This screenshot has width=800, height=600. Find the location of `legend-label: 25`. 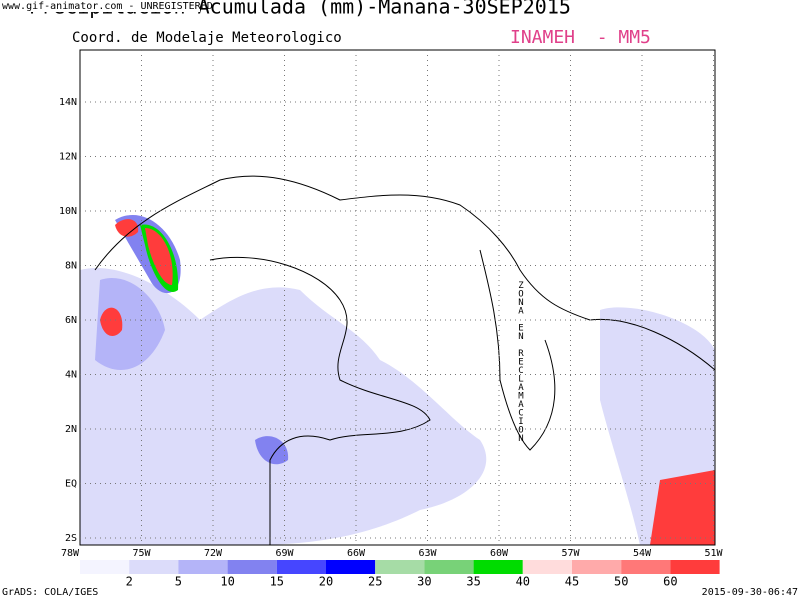

legend-label: 25 is located at coordinates (375, 582).